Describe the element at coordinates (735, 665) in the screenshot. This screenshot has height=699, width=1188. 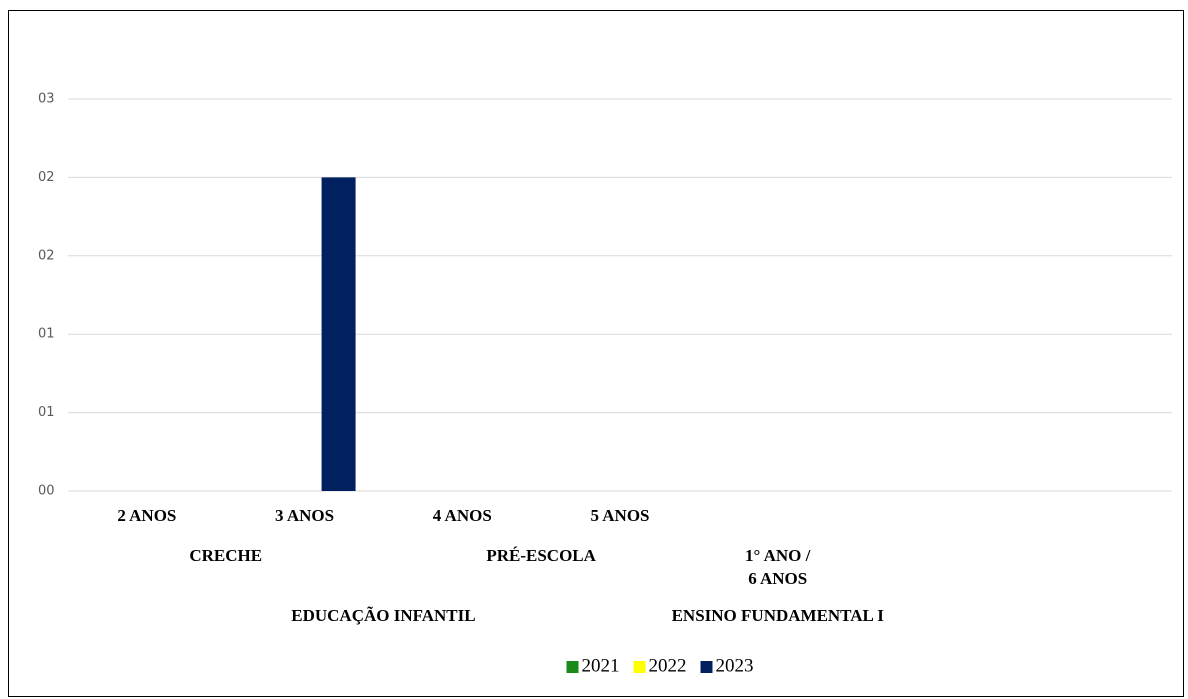
I see `legend-label: 2023` at that location.